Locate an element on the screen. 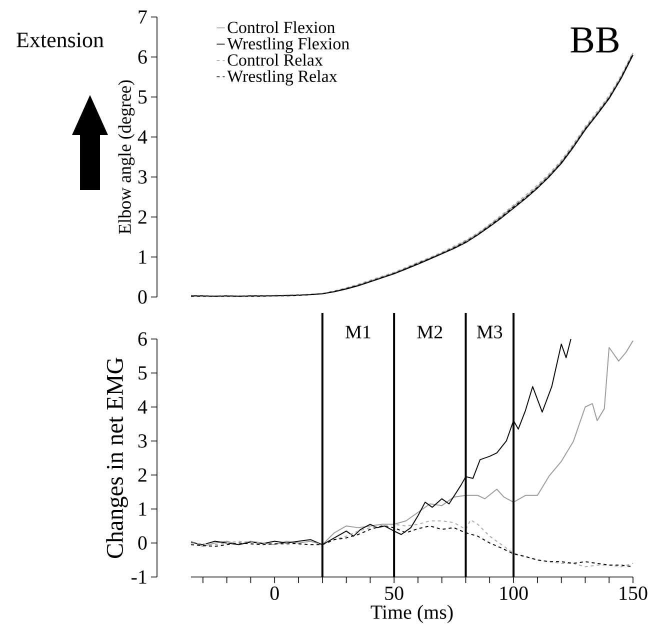 The width and height of the screenshot is (657, 638). y-tick-label: 7 is located at coordinates (142, 17).